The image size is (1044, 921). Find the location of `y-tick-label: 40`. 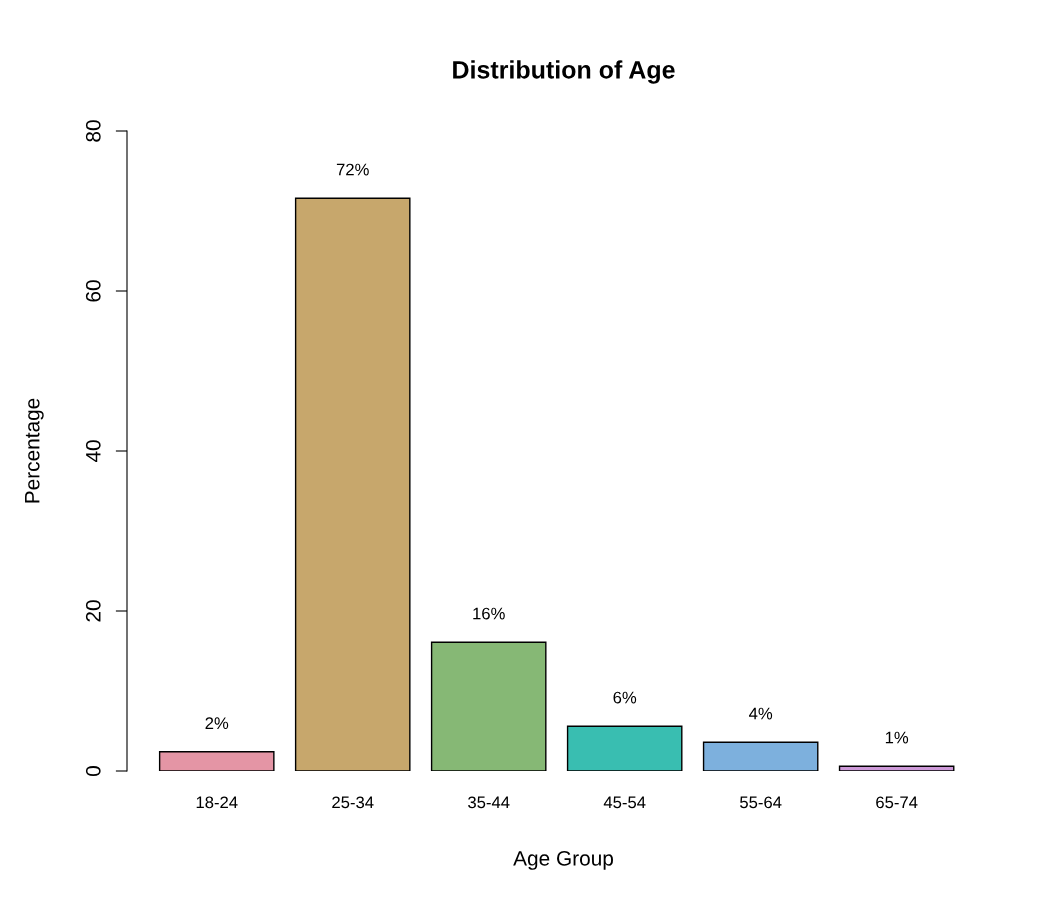

y-tick-label: 40 is located at coordinates (93, 451).